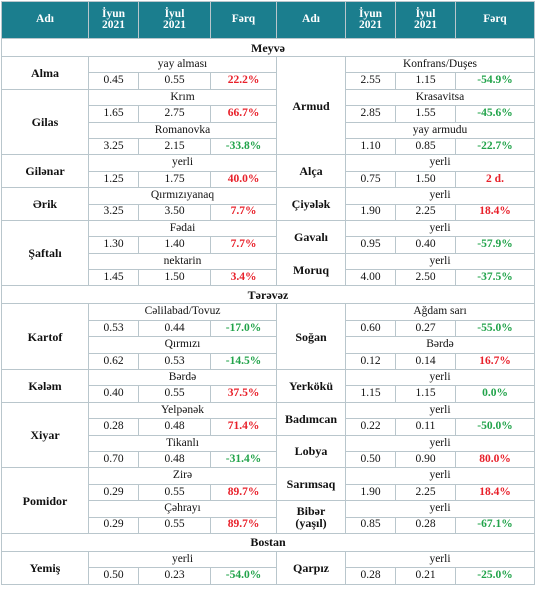 The width and height of the screenshot is (535, 590). I want to click on product-name: Gilənar, so click(45, 171).